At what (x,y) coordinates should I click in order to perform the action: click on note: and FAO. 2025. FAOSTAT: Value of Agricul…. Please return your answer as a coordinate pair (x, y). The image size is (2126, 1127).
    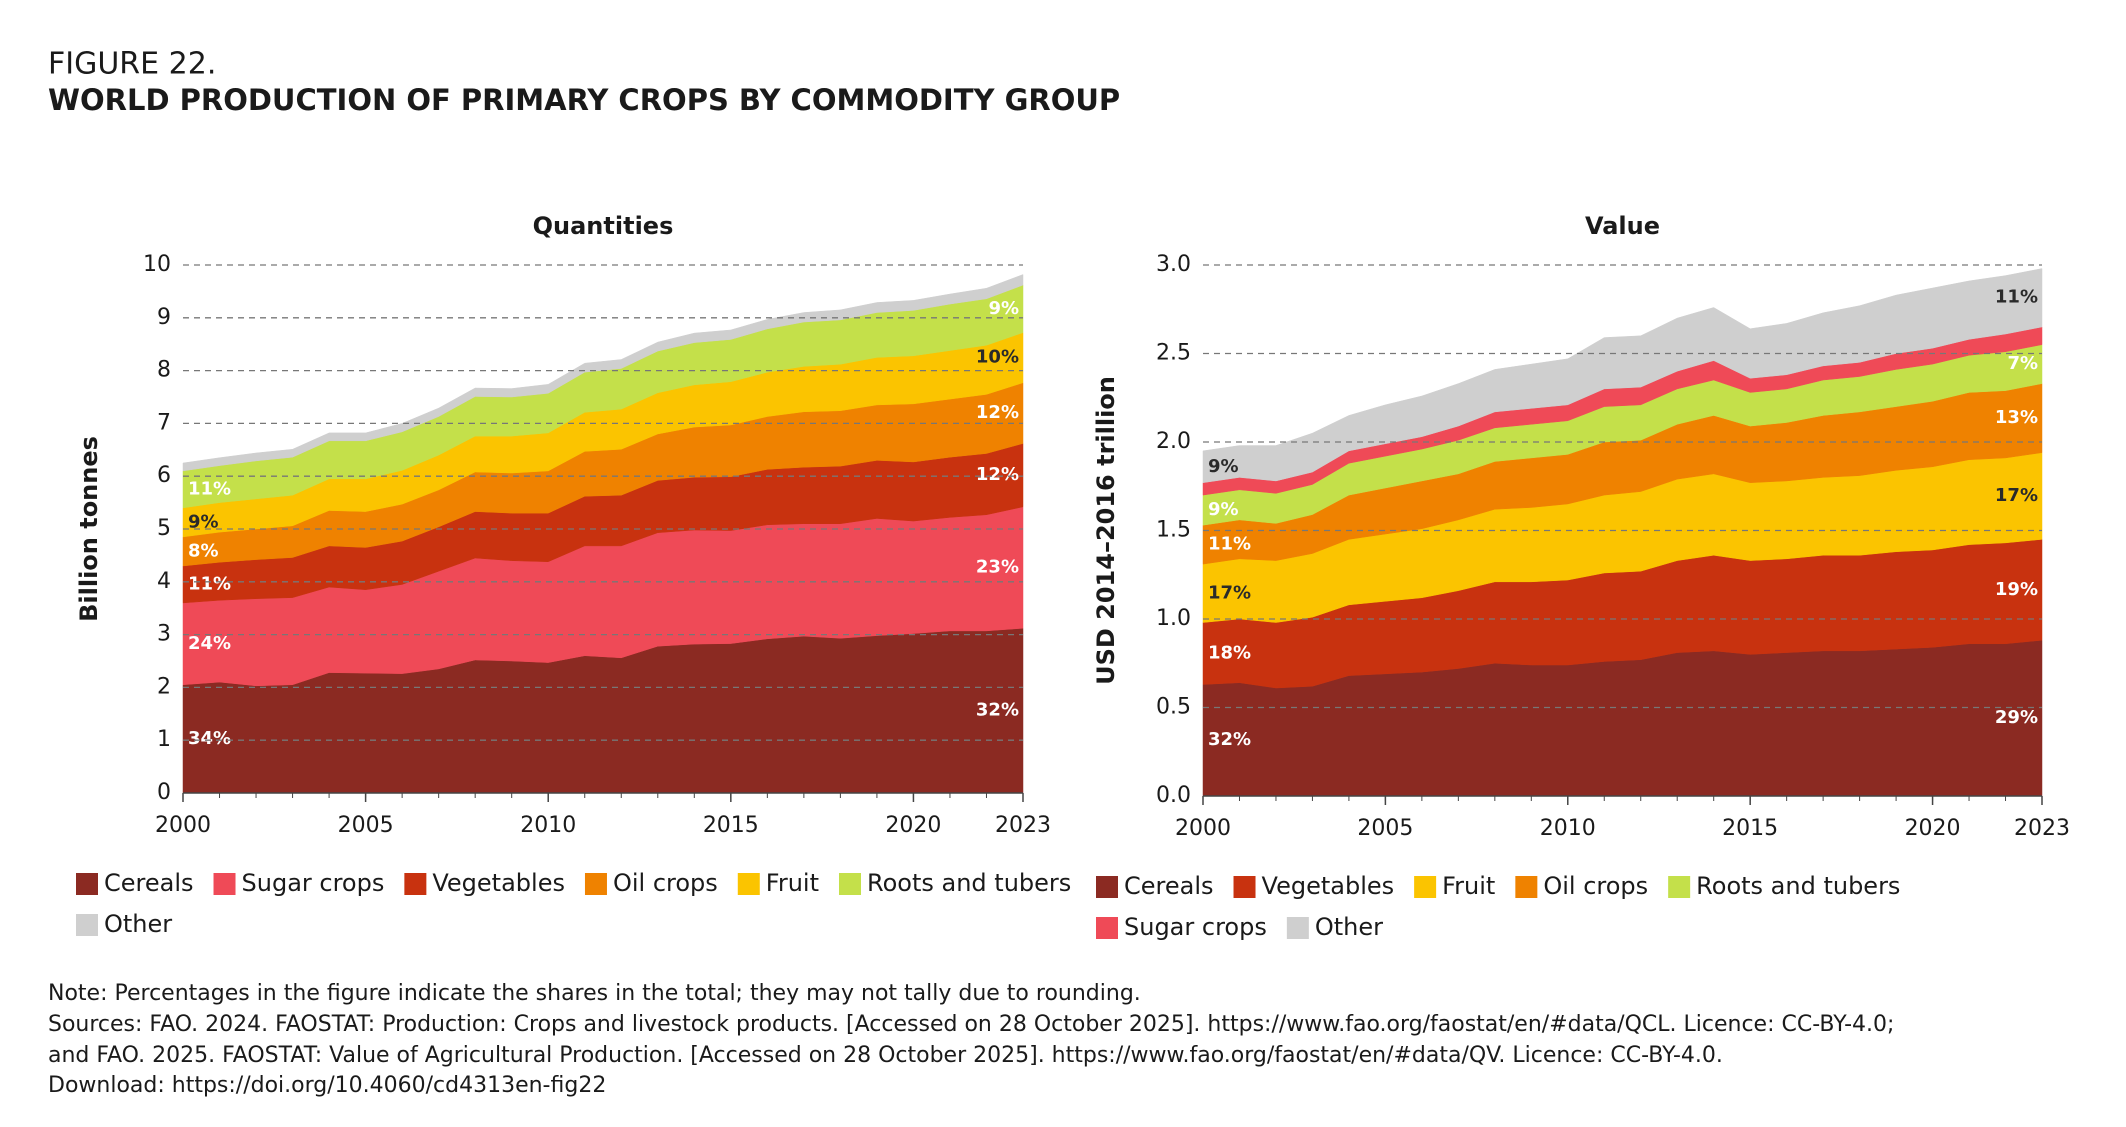
    Looking at the image, I should click on (885, 1055).